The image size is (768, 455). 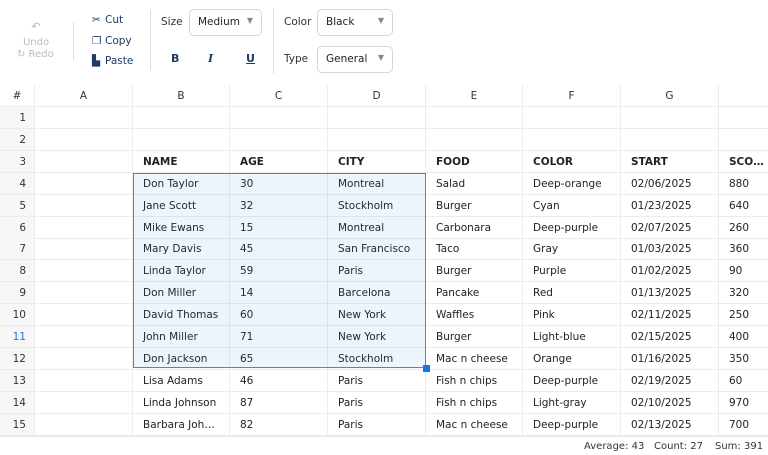 I want to click on cell: Linda Taylor, so click(x=181, y=271).